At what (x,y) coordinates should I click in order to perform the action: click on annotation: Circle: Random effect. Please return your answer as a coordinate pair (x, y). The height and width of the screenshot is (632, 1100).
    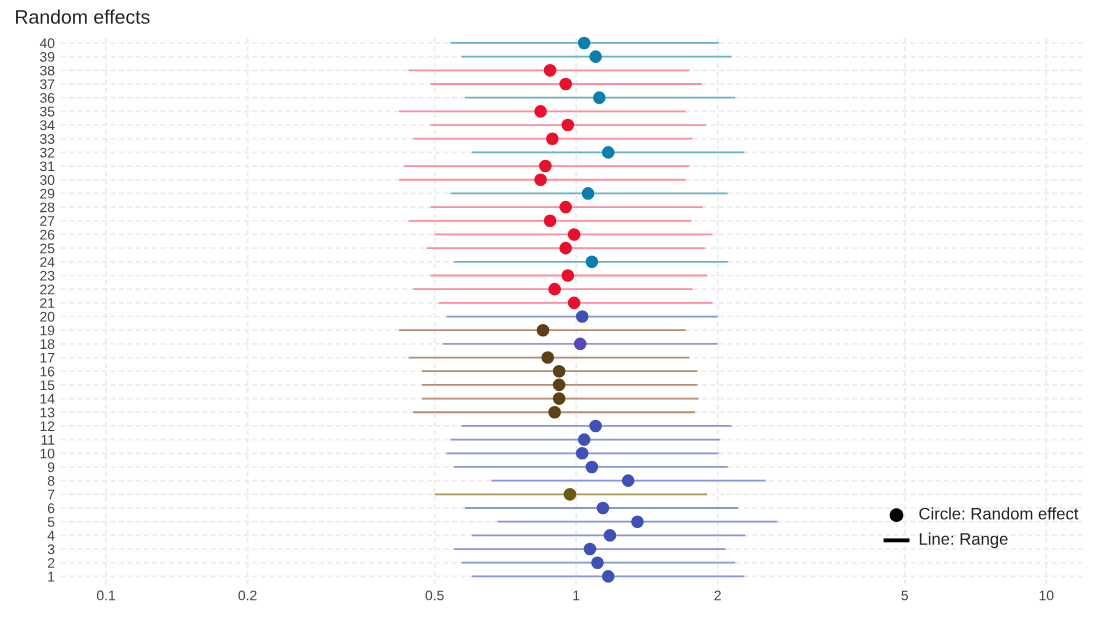
    Looking at the image, I should click on (999, 513).